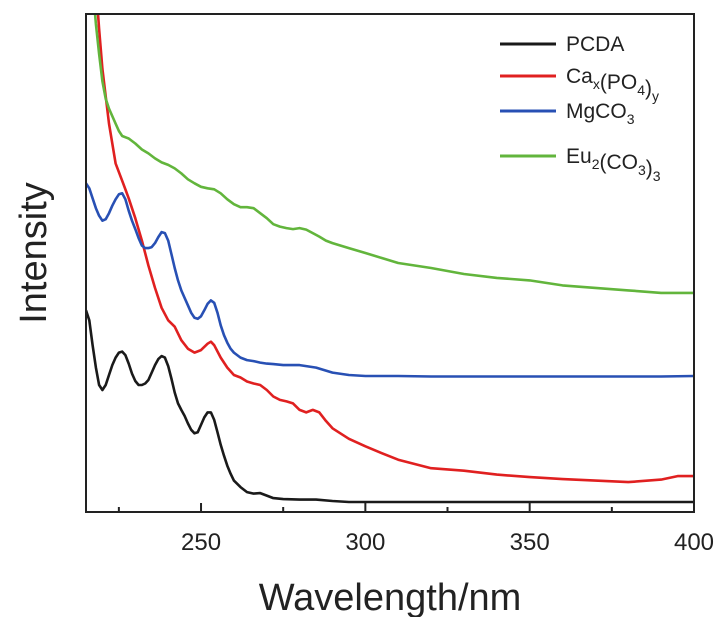  I want to click on x-axis-ticks: 250 300 350 400, so click(415, 529).